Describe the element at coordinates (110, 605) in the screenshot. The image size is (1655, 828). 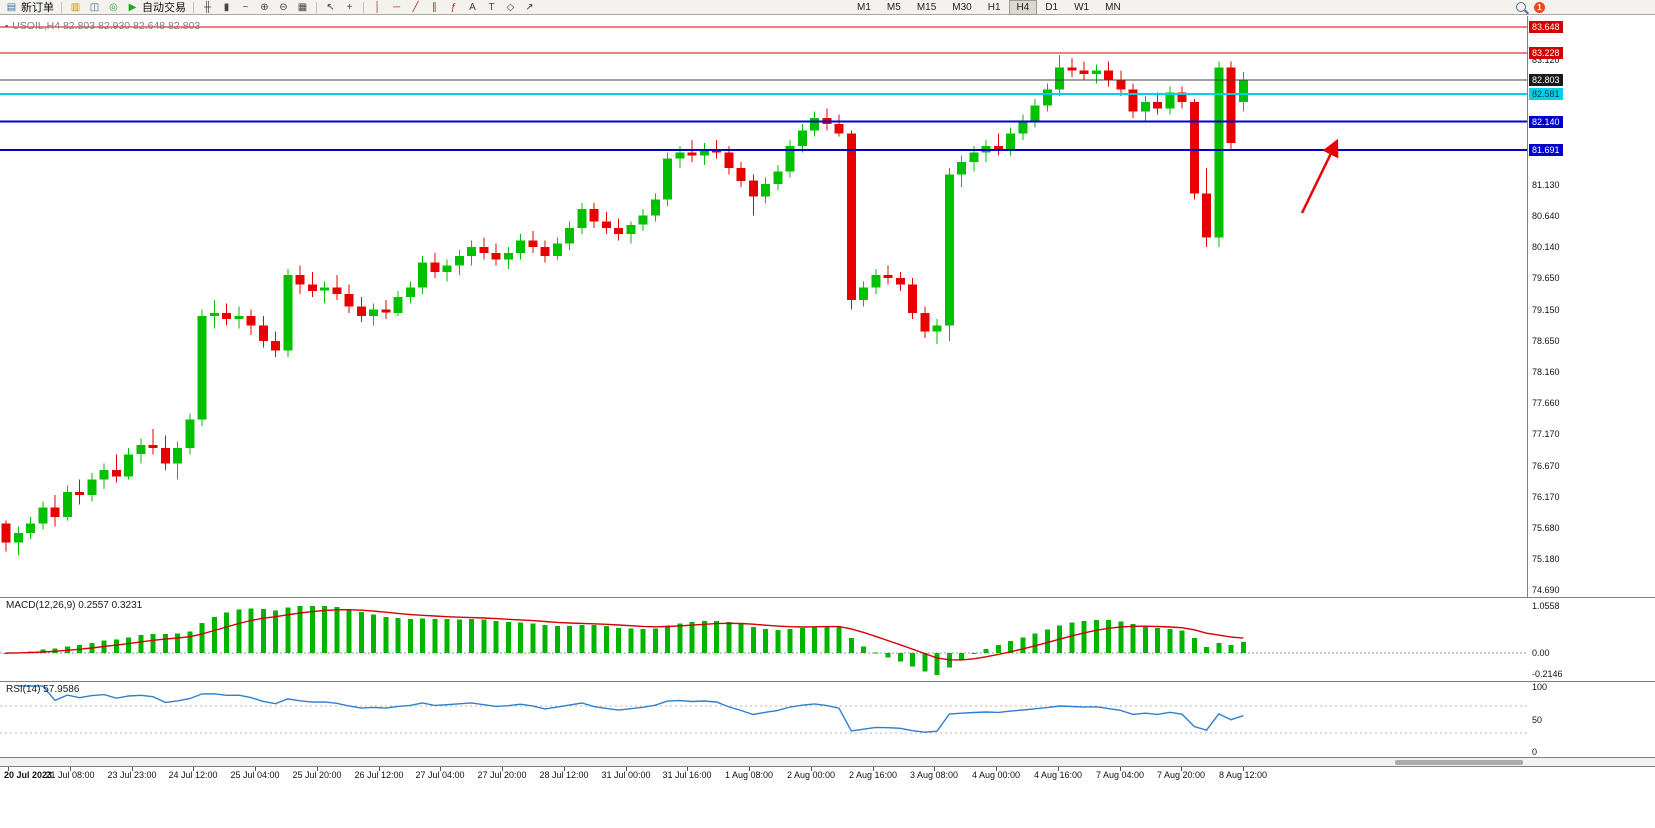
I see `macd-values: 0.2557 0.3231` at that location.